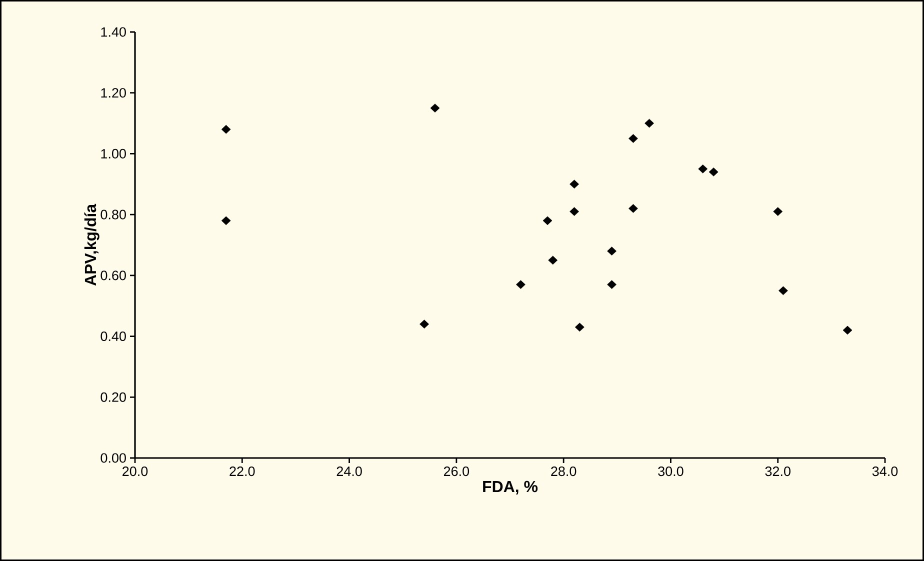 Image resolution: width=924 pixels, height=561 pixels. Describe the element at coordinates (92, 245) in the screenshot. I see `y-axis-title: APV,kg/día` at that location.